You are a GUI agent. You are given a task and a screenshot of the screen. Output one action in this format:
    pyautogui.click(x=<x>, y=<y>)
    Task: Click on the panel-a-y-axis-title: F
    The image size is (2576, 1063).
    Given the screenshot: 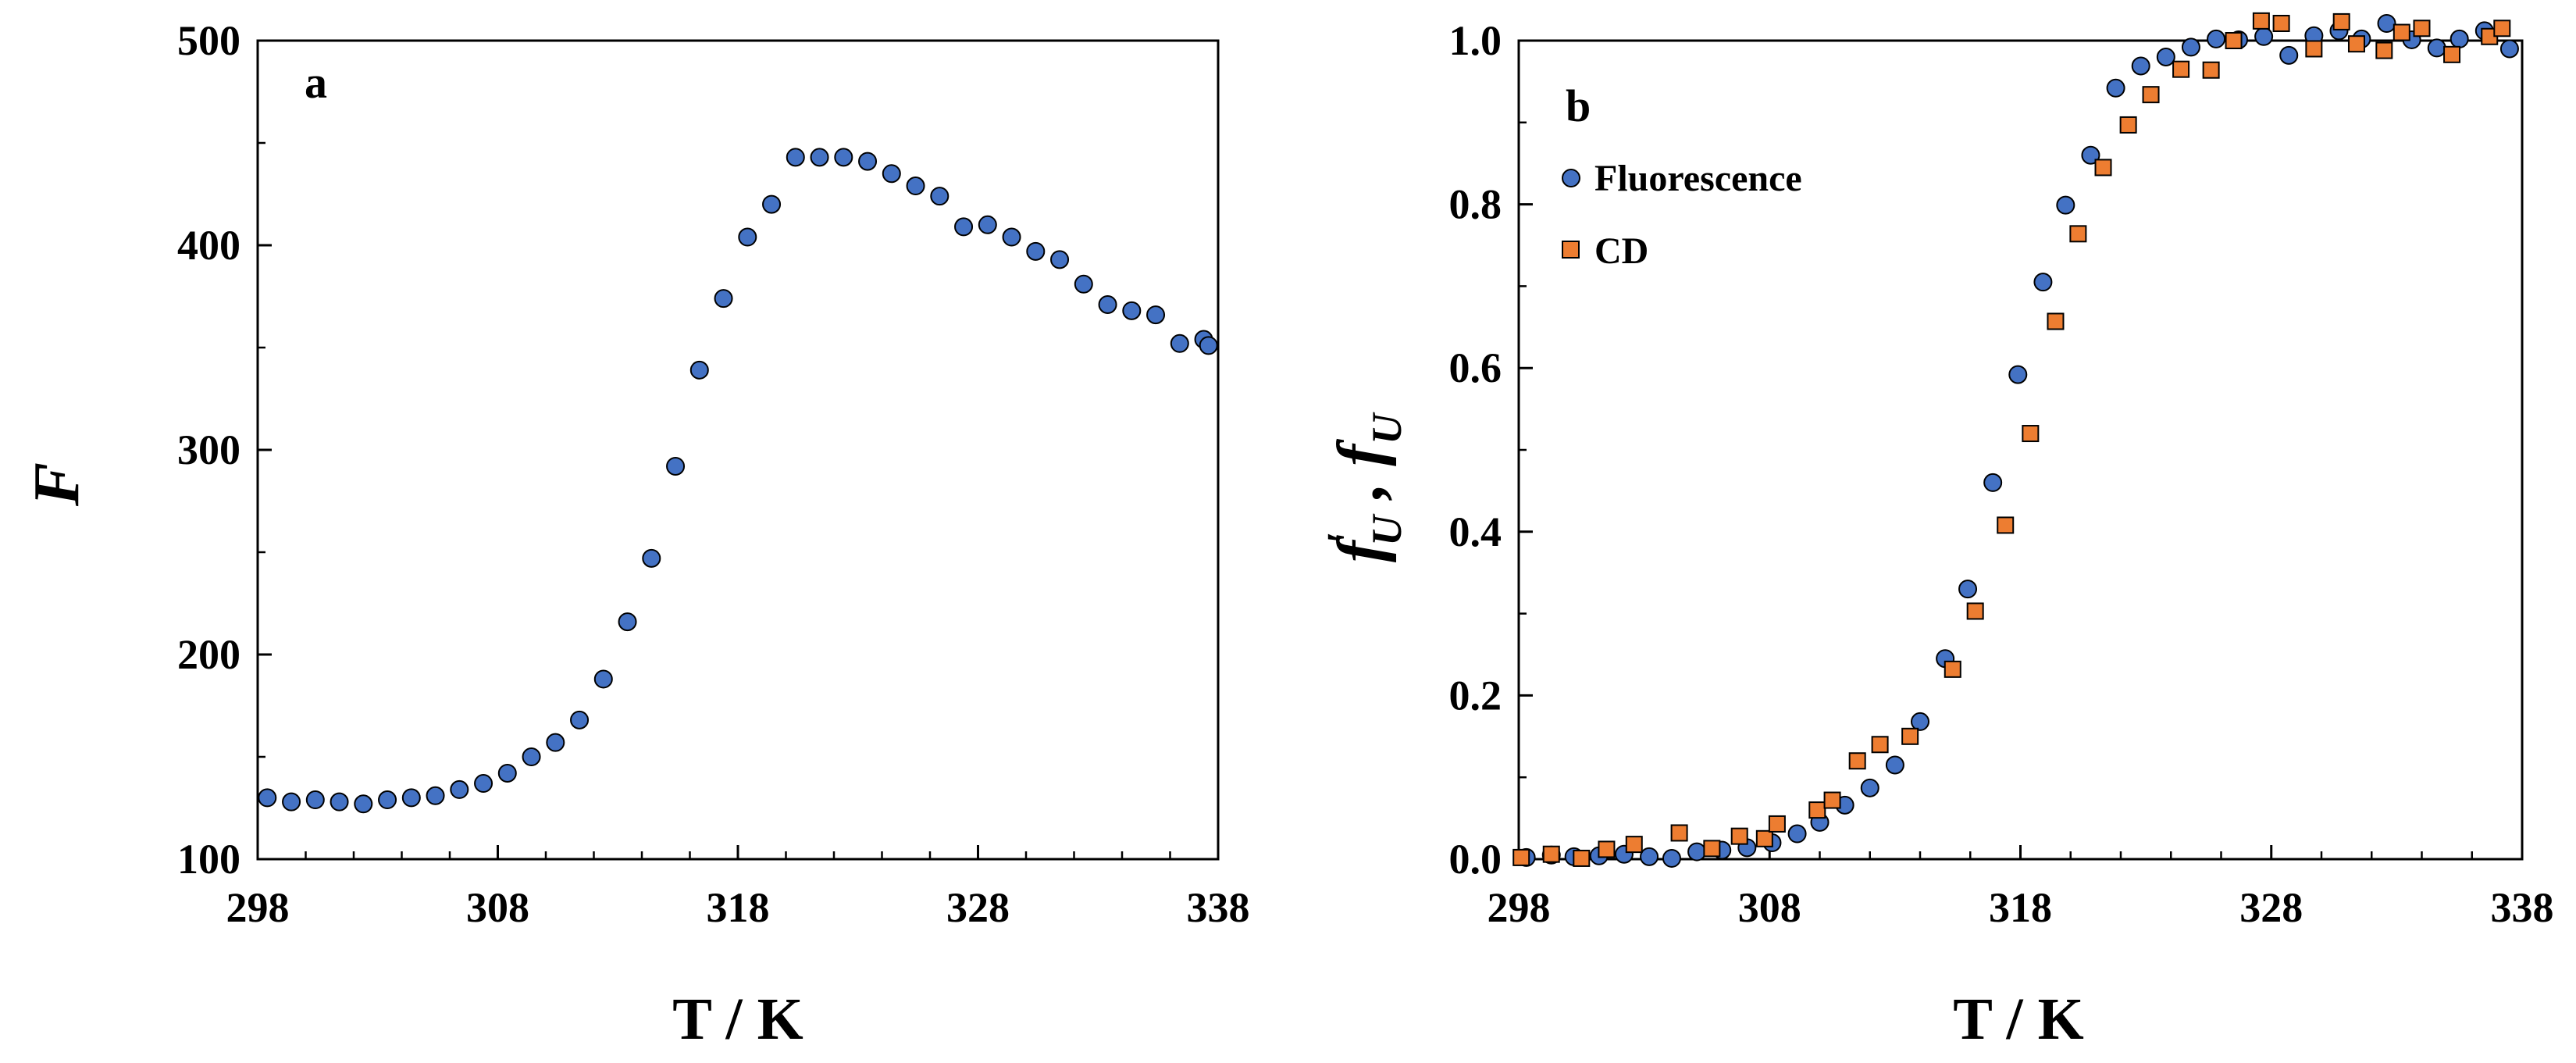 What is the action you would take?
    pyautogui.click(x=57, y=484)
    